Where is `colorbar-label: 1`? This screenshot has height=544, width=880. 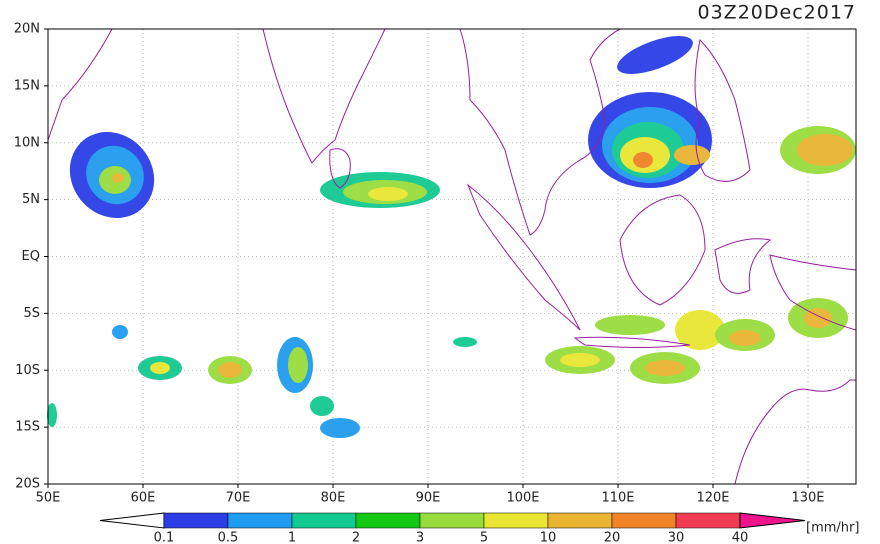 colorbar-label: 1 is located at coordinates (292, 537).